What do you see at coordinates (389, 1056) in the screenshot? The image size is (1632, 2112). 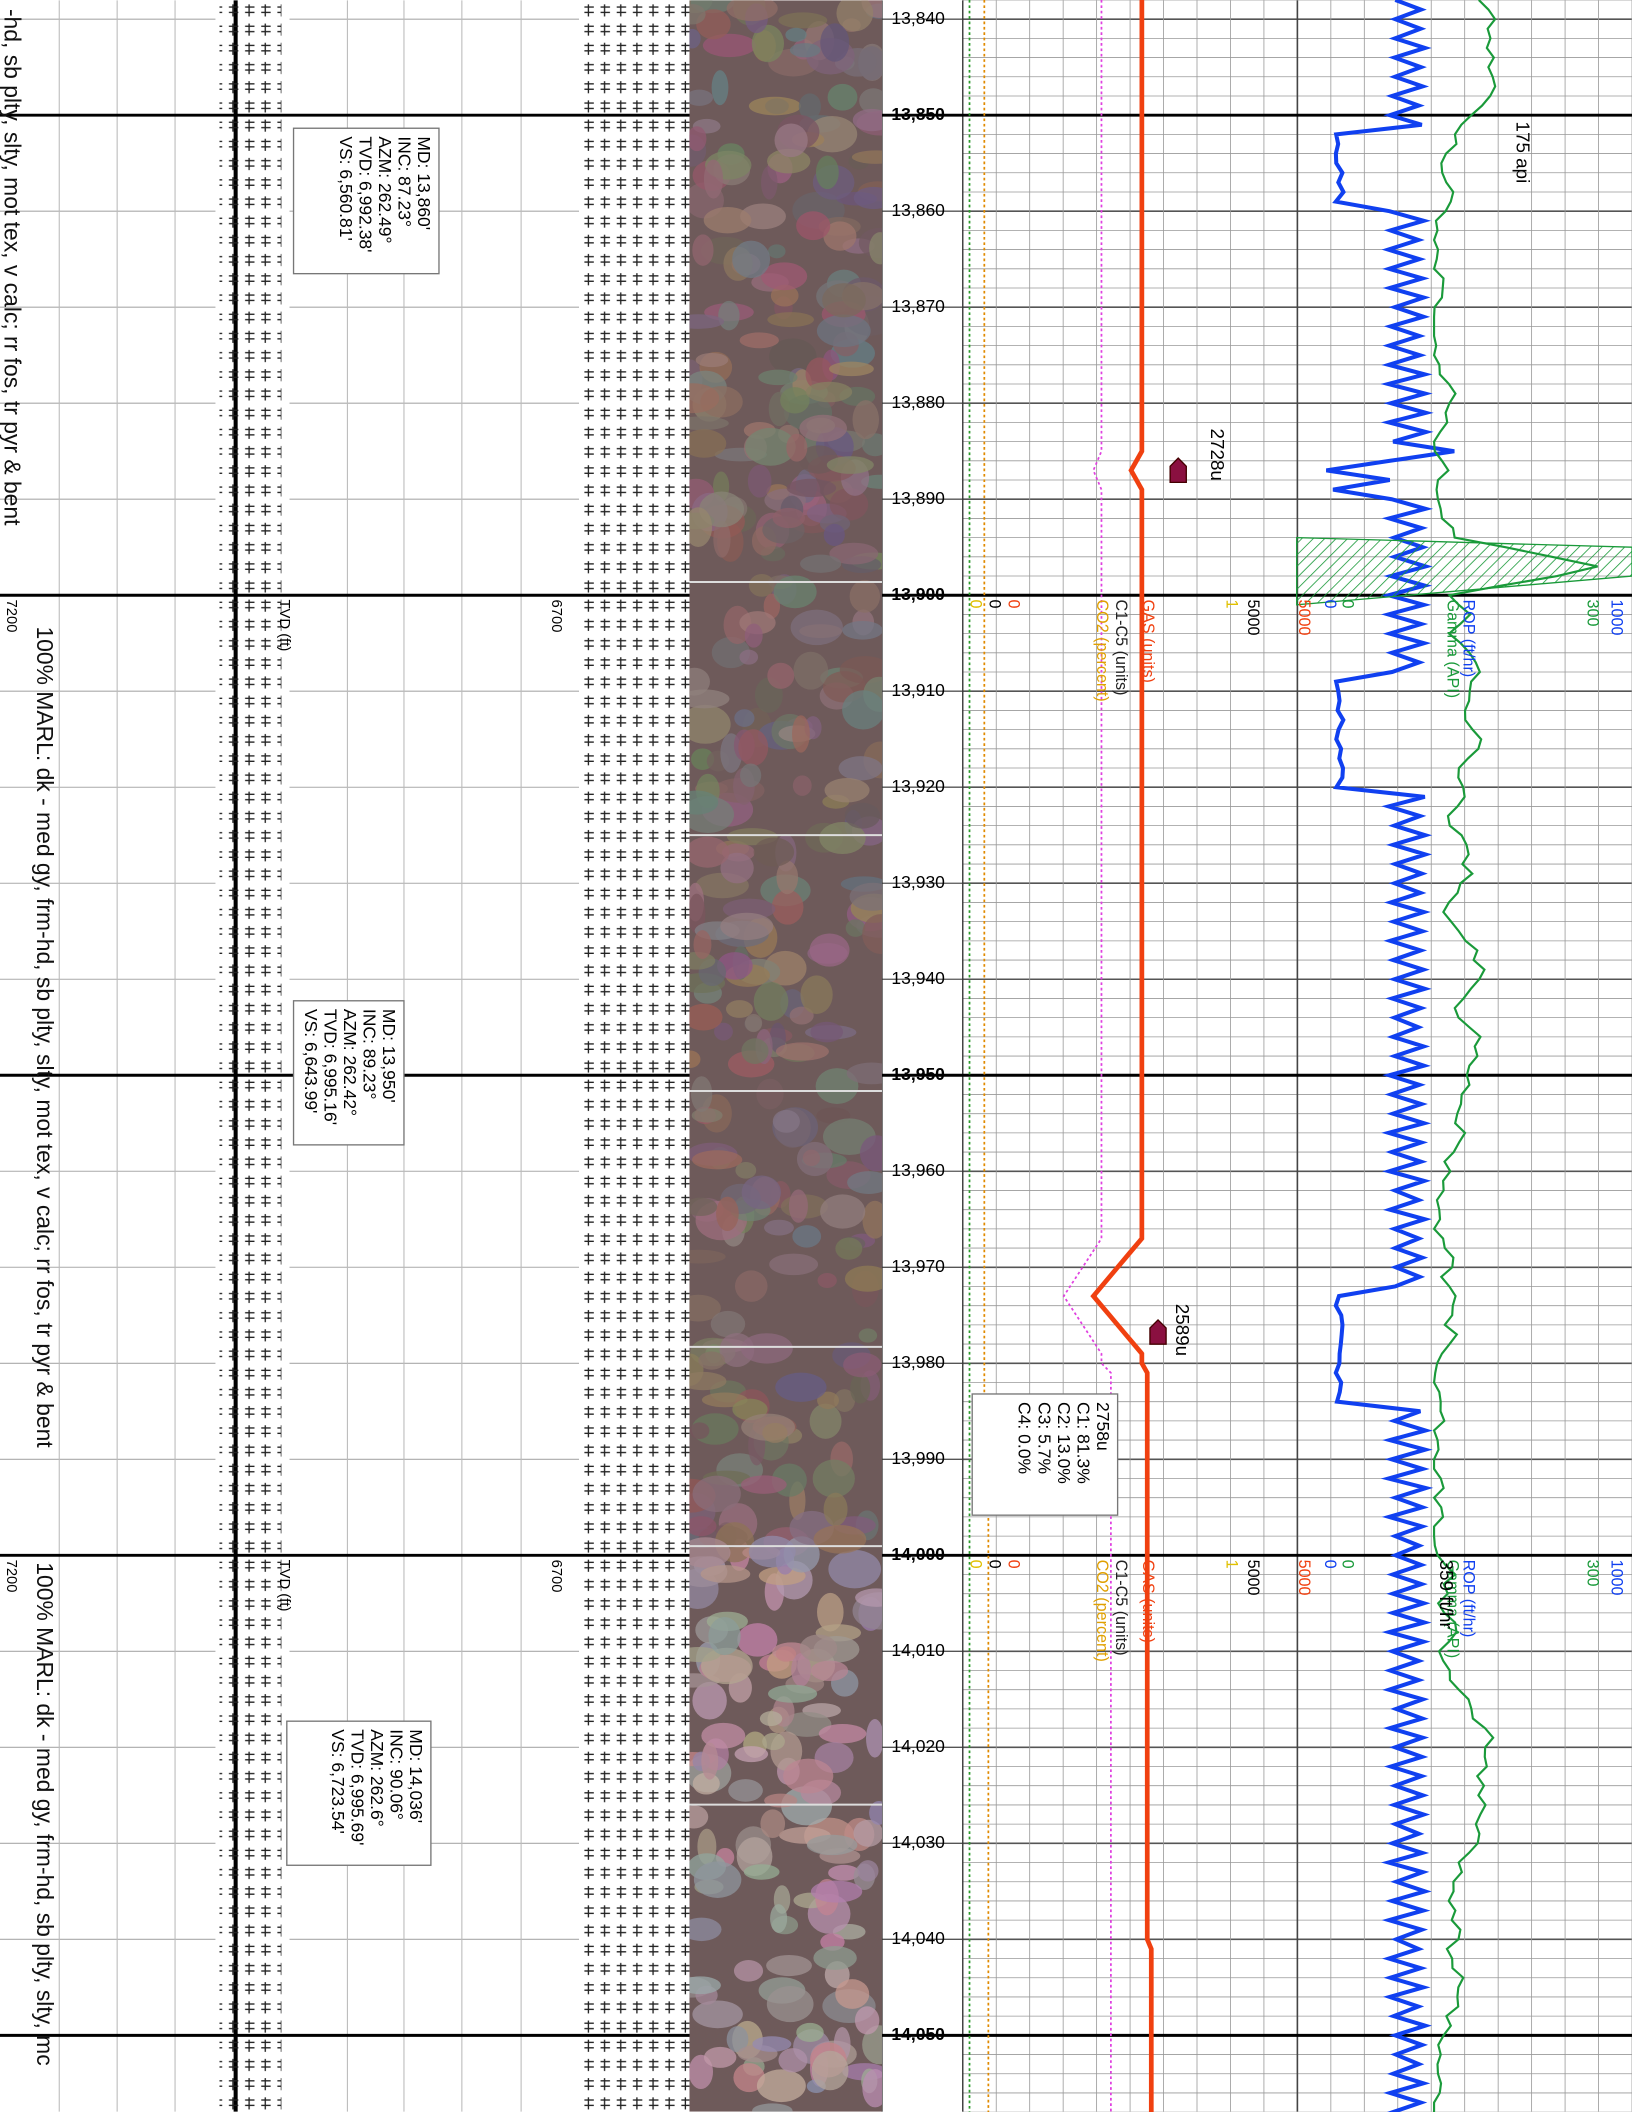 I see `survey-box-line: MD: 13,950'` at bounding box center [389, 1056].